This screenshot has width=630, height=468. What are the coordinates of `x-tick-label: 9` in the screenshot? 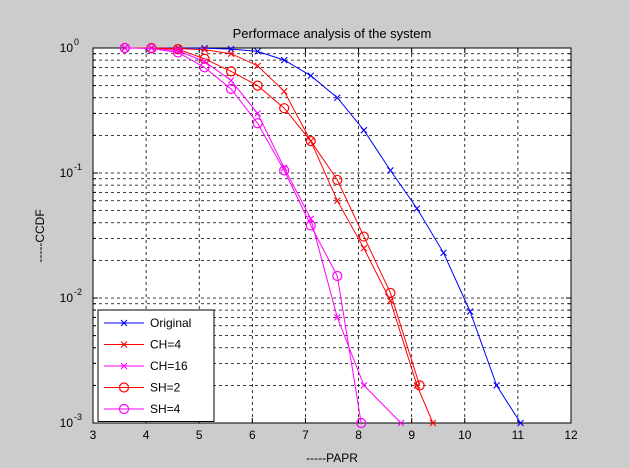 It's located at (411, 435).